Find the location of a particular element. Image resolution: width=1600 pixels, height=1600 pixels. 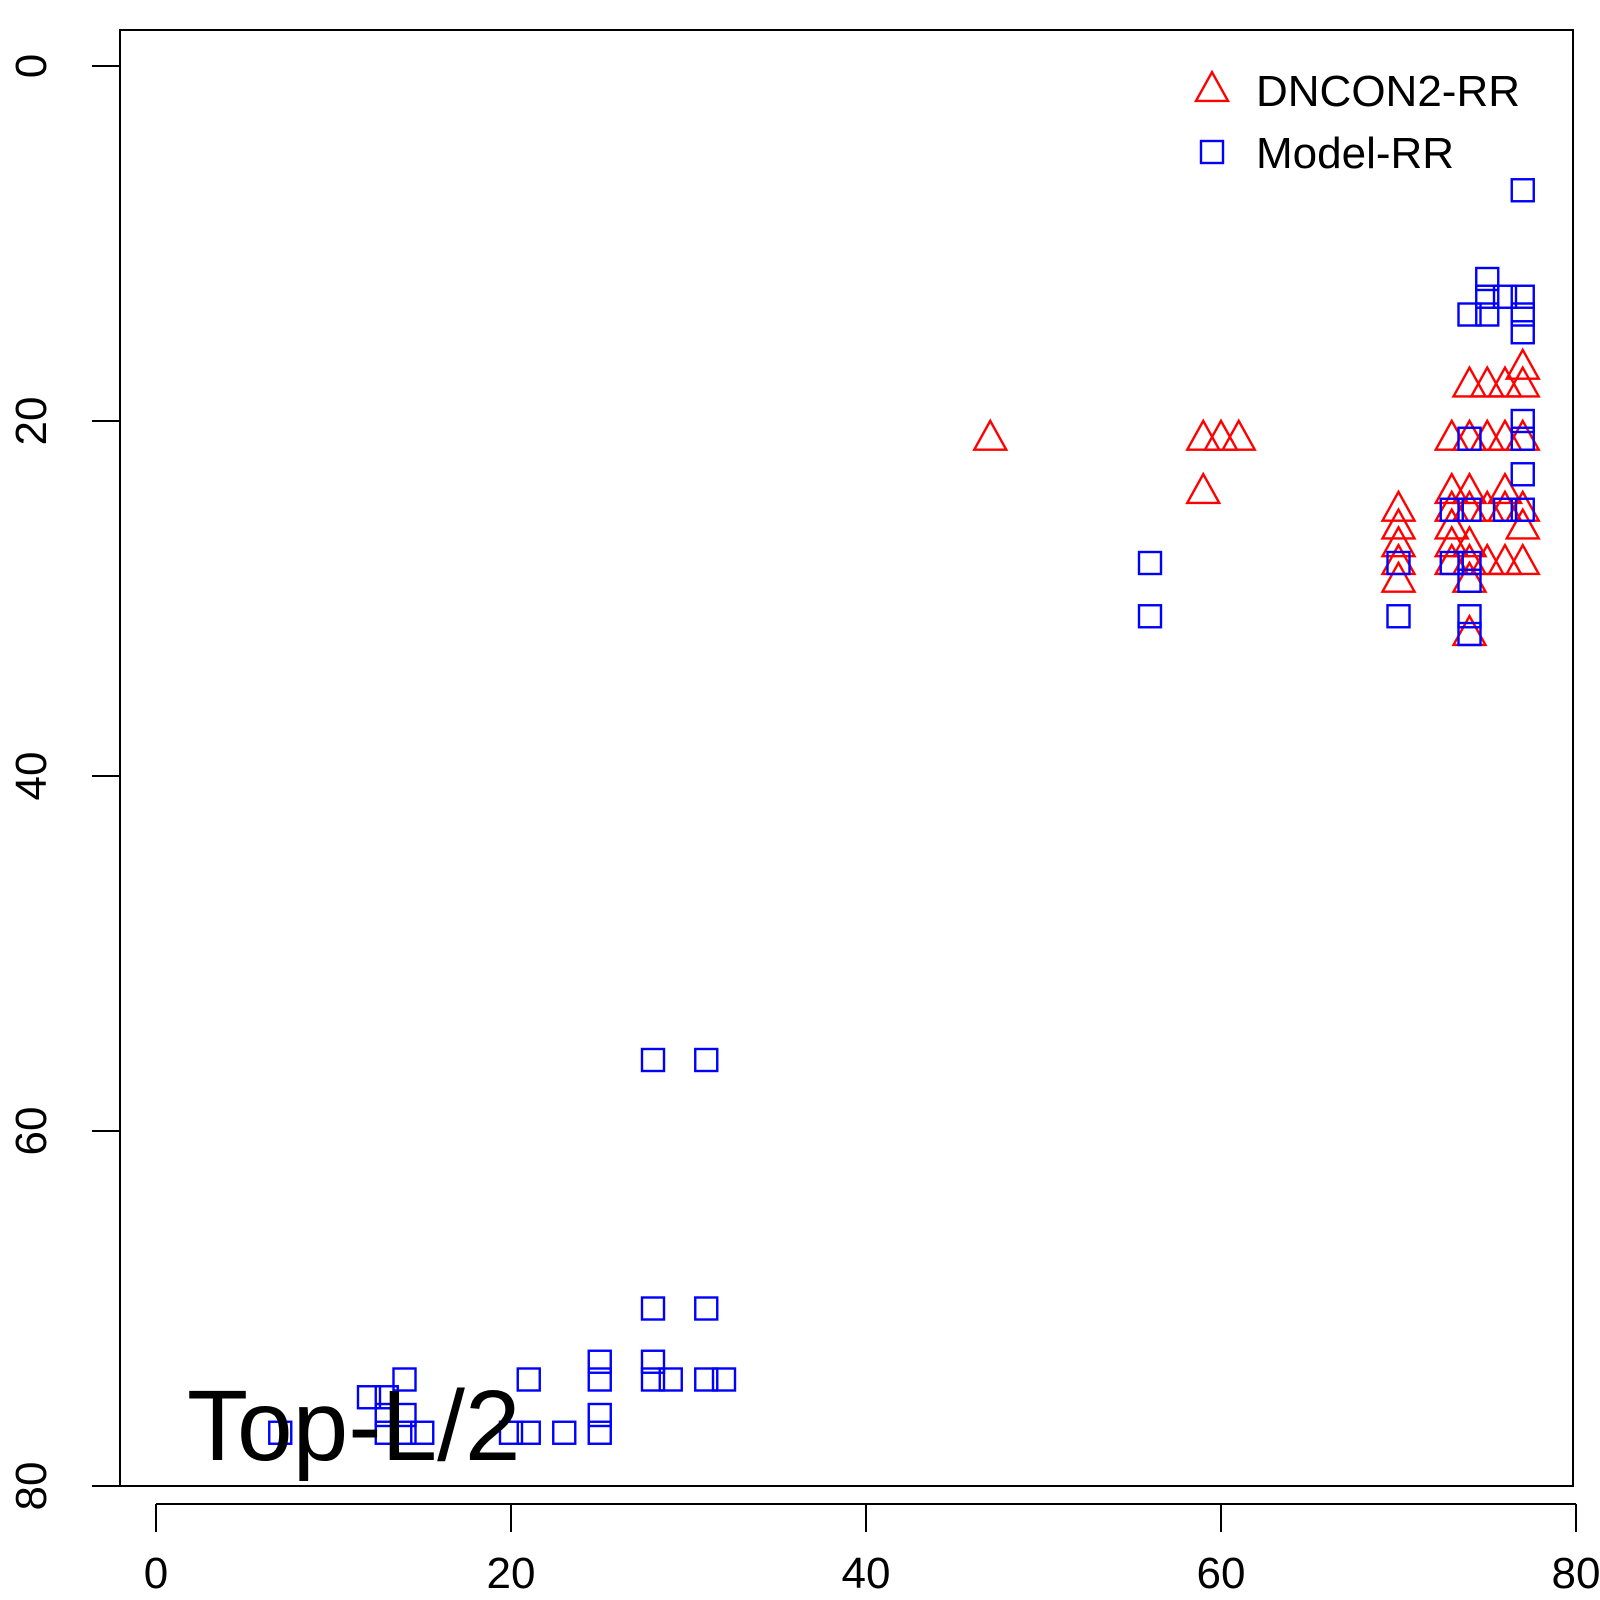

x-tick-label: 40 is located at coordinates (866, 1573).